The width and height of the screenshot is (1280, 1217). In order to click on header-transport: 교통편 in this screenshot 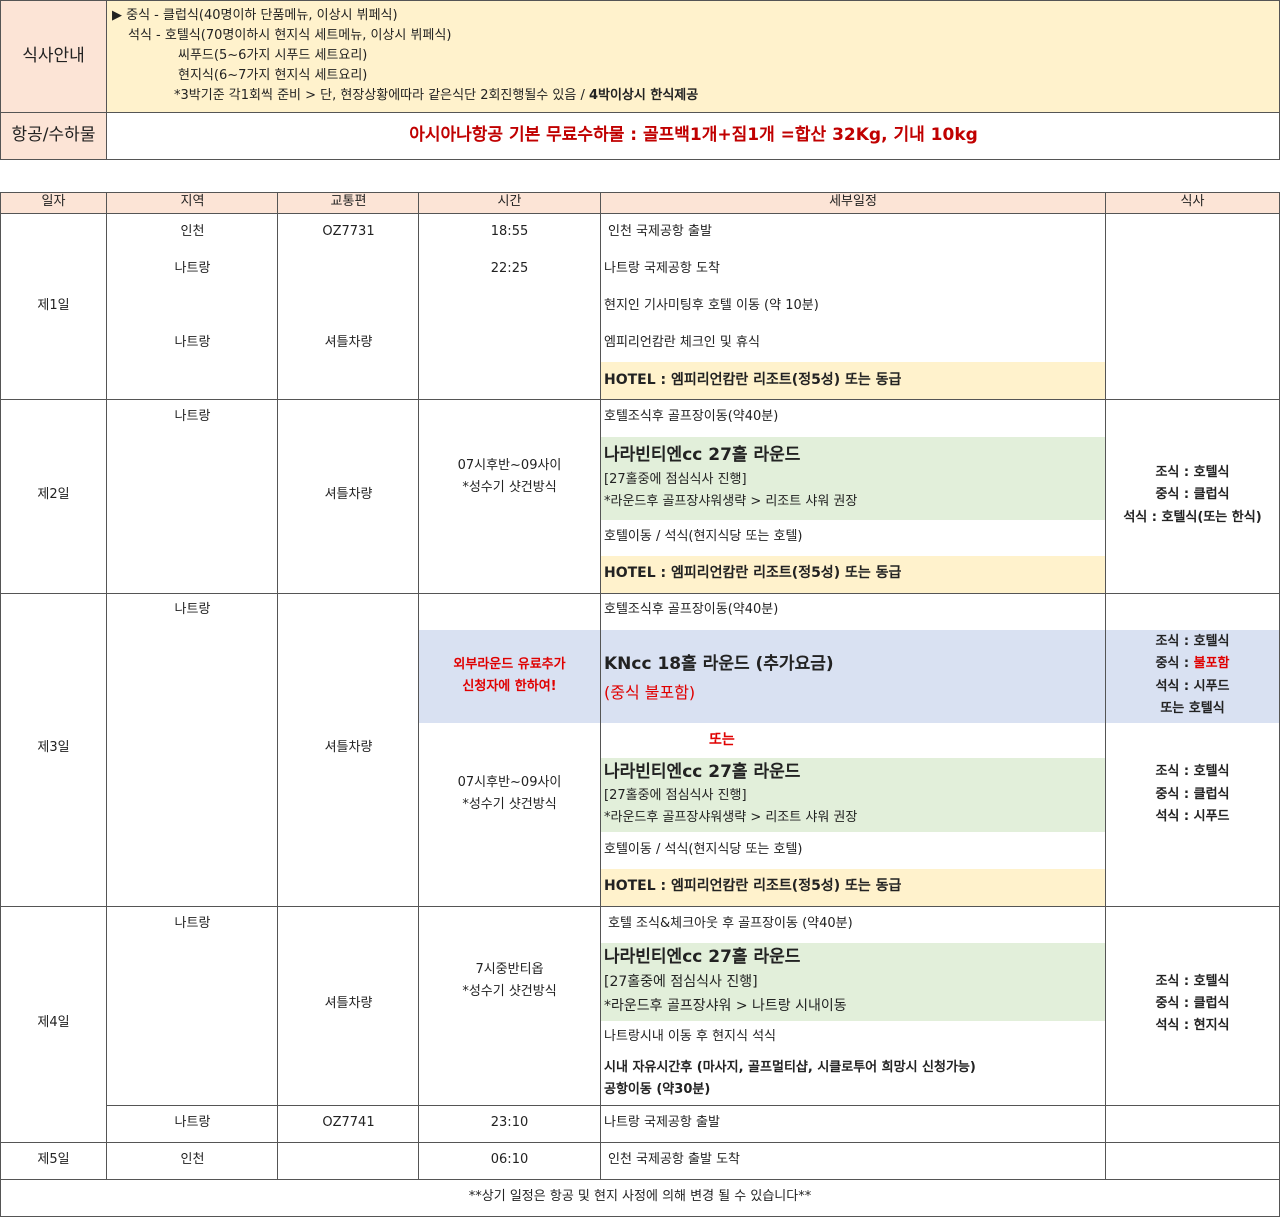, I will do `click(348, 201)`.